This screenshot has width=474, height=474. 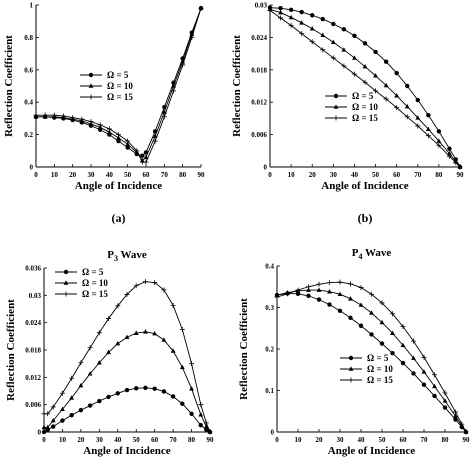 What do you see at coordinates (137, 440) in the screenshot?
I see `x-tick-label: 50` at bounding box center [137, 440].